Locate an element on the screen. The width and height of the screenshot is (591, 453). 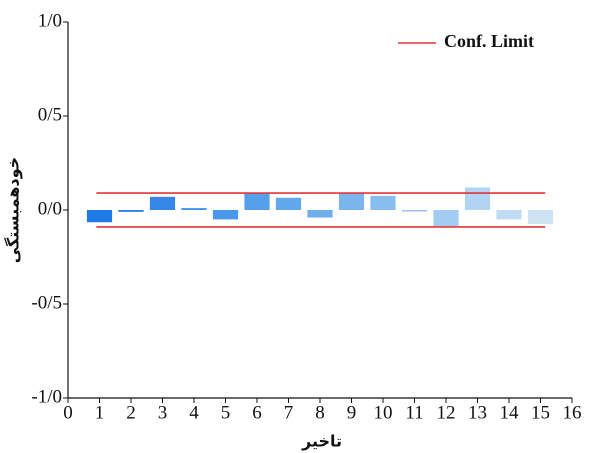
y-axis-label: خودهمبستگی is located at coordinates (13, 210).